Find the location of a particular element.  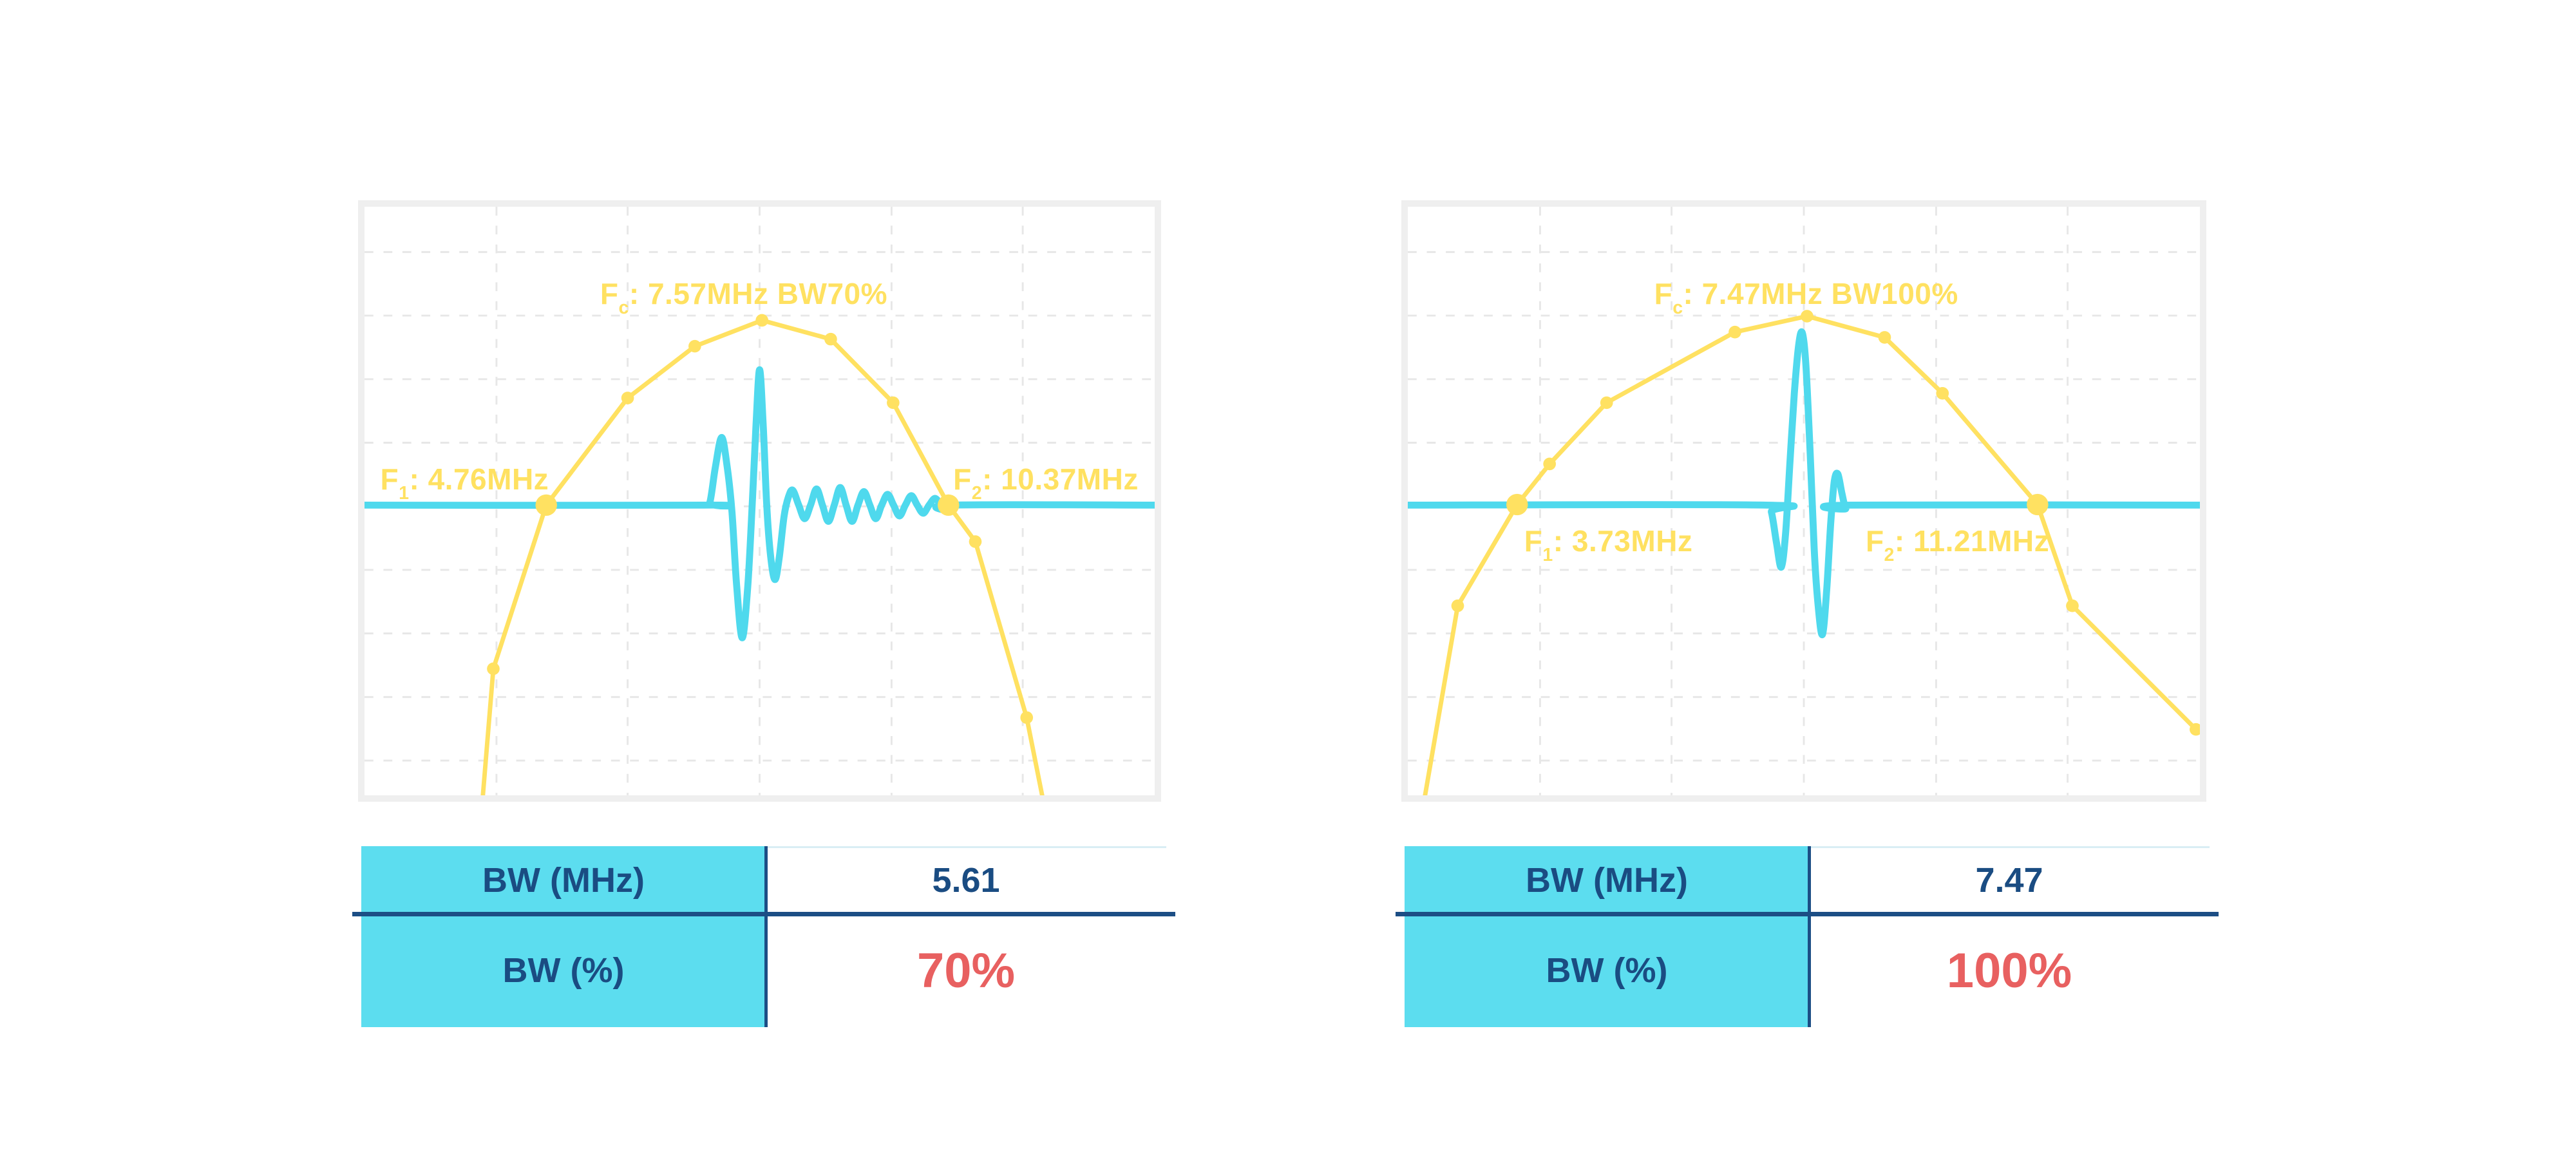

fc-annotation: Fc: 7.57MHz BW70% is located at coordinates (744, 296).